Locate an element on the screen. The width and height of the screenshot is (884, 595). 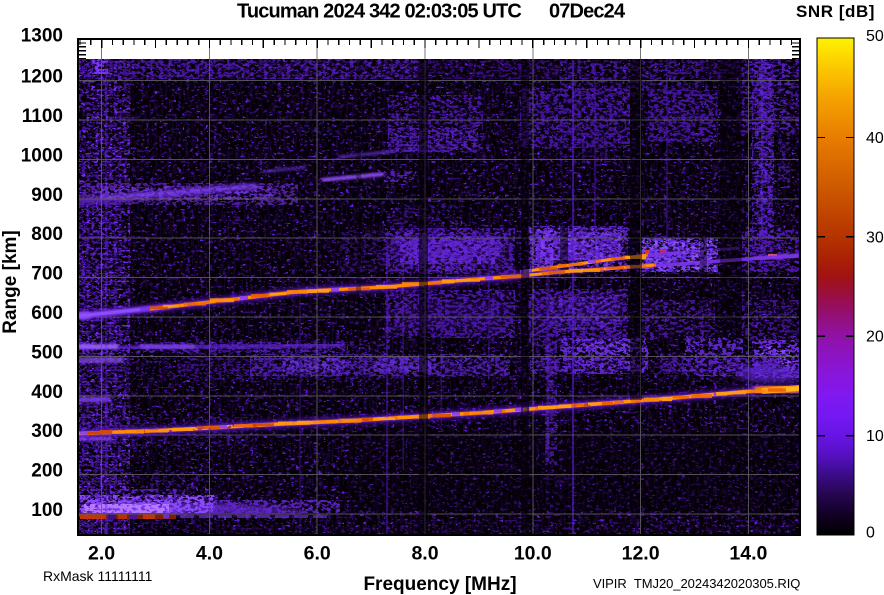
svg-text: SNR [dB] is located at coordinates (835, 11).